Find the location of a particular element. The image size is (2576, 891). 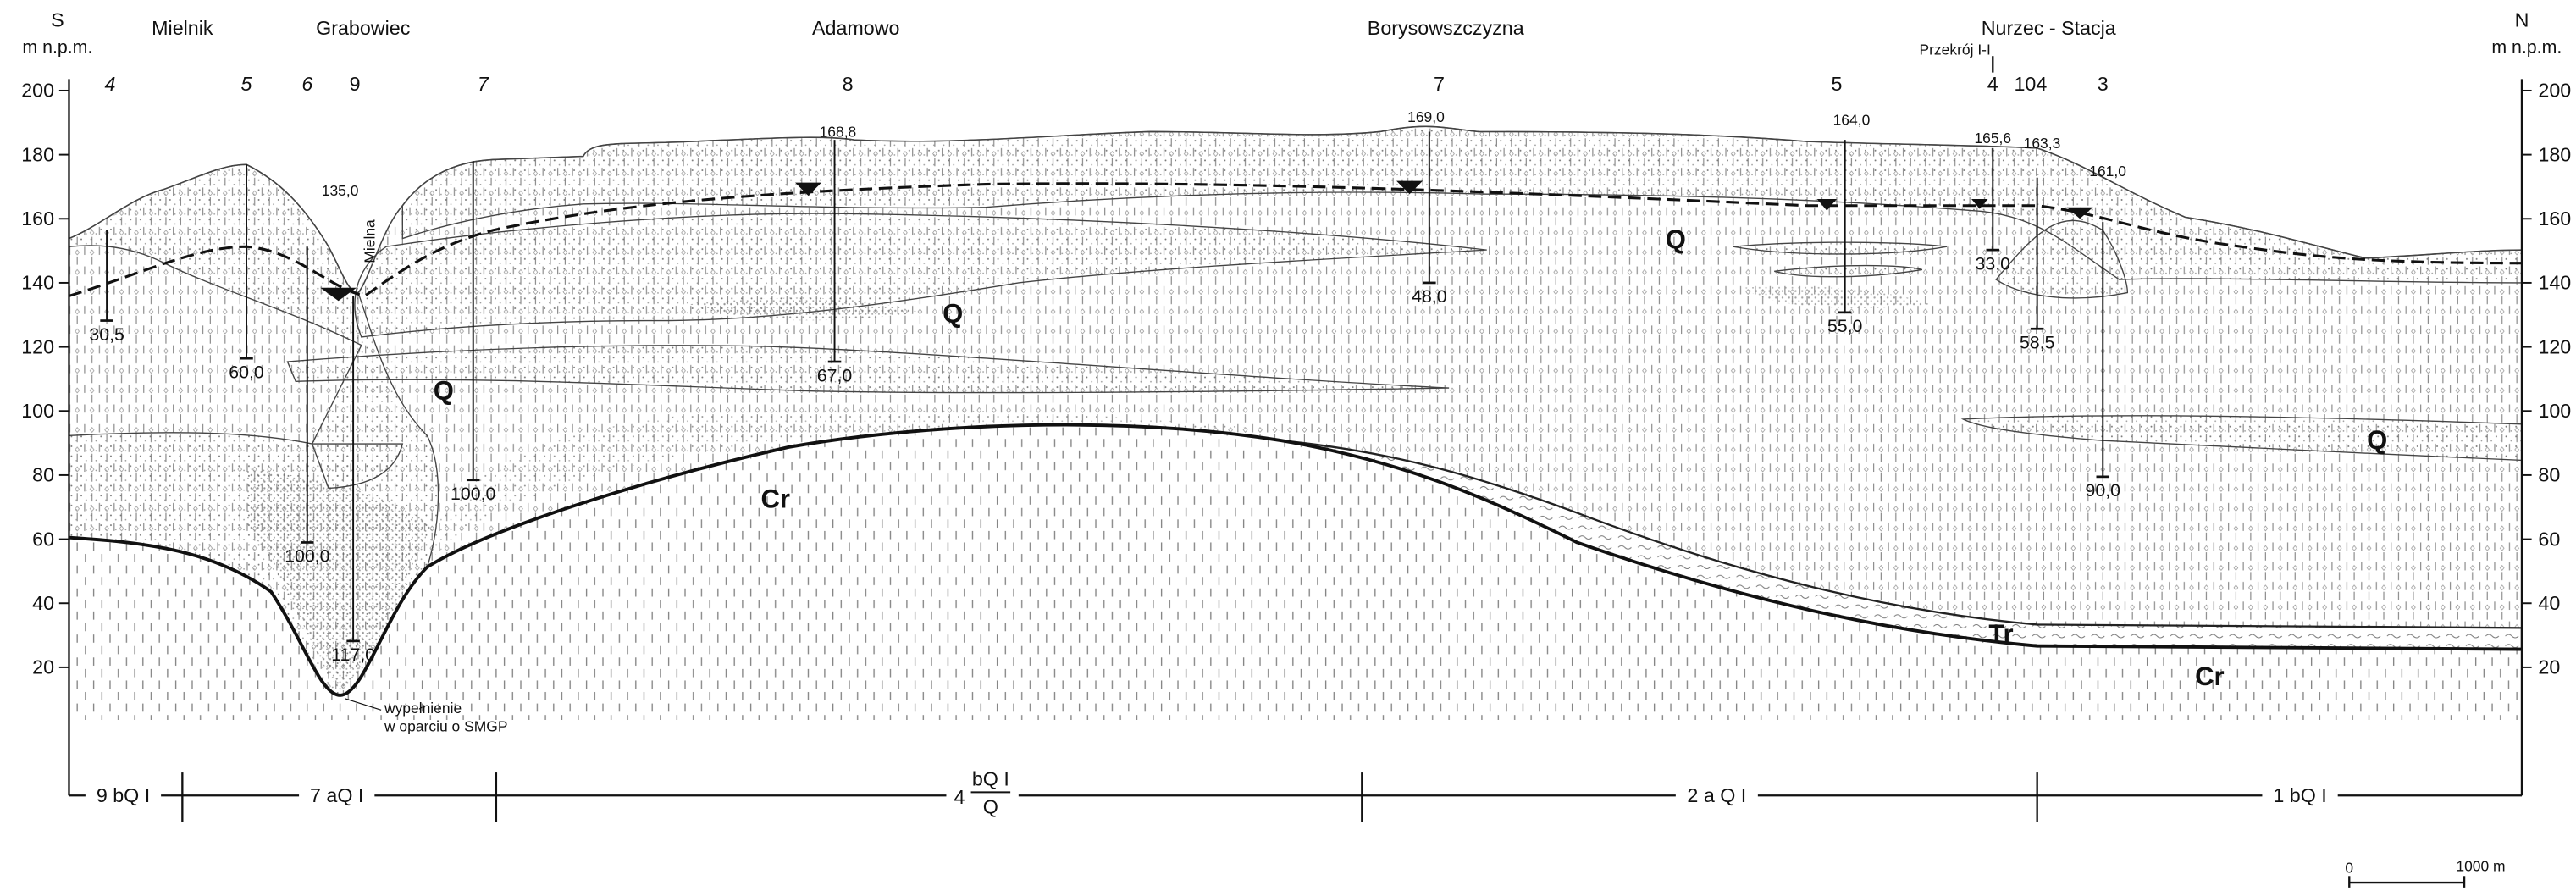

well-depth: 90,0 is located at coordinates (2103, 490).